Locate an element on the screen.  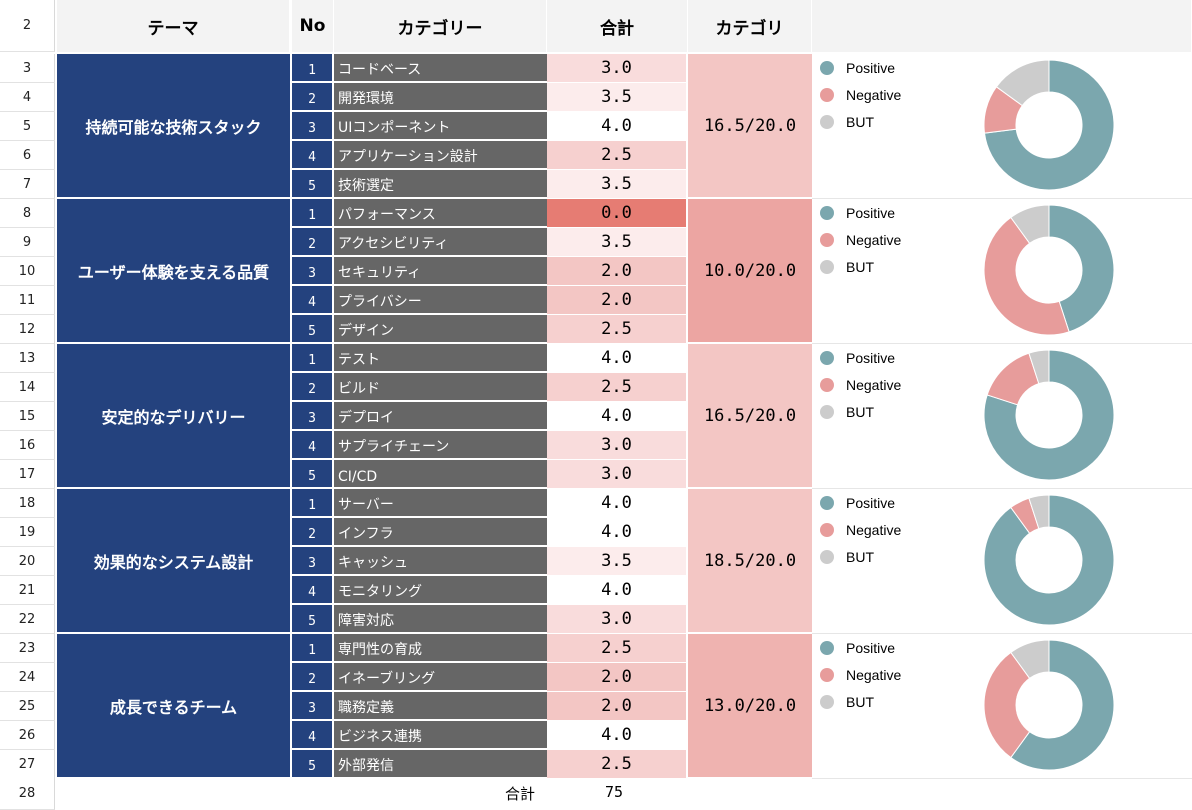
category-cell: ビルド is located at coordinates (440, 387).